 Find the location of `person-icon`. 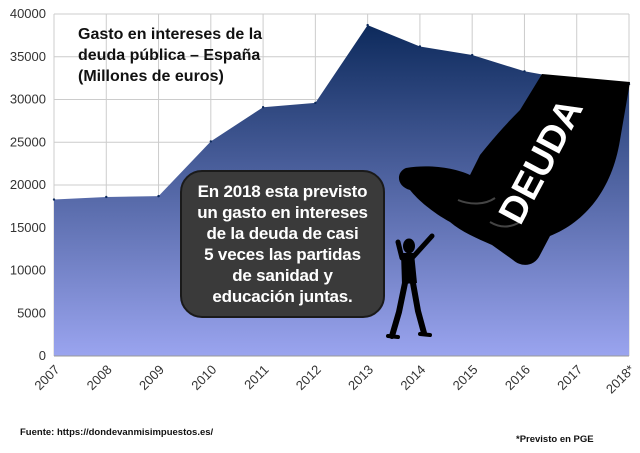

person-icon is located at coordinates (410, 286).